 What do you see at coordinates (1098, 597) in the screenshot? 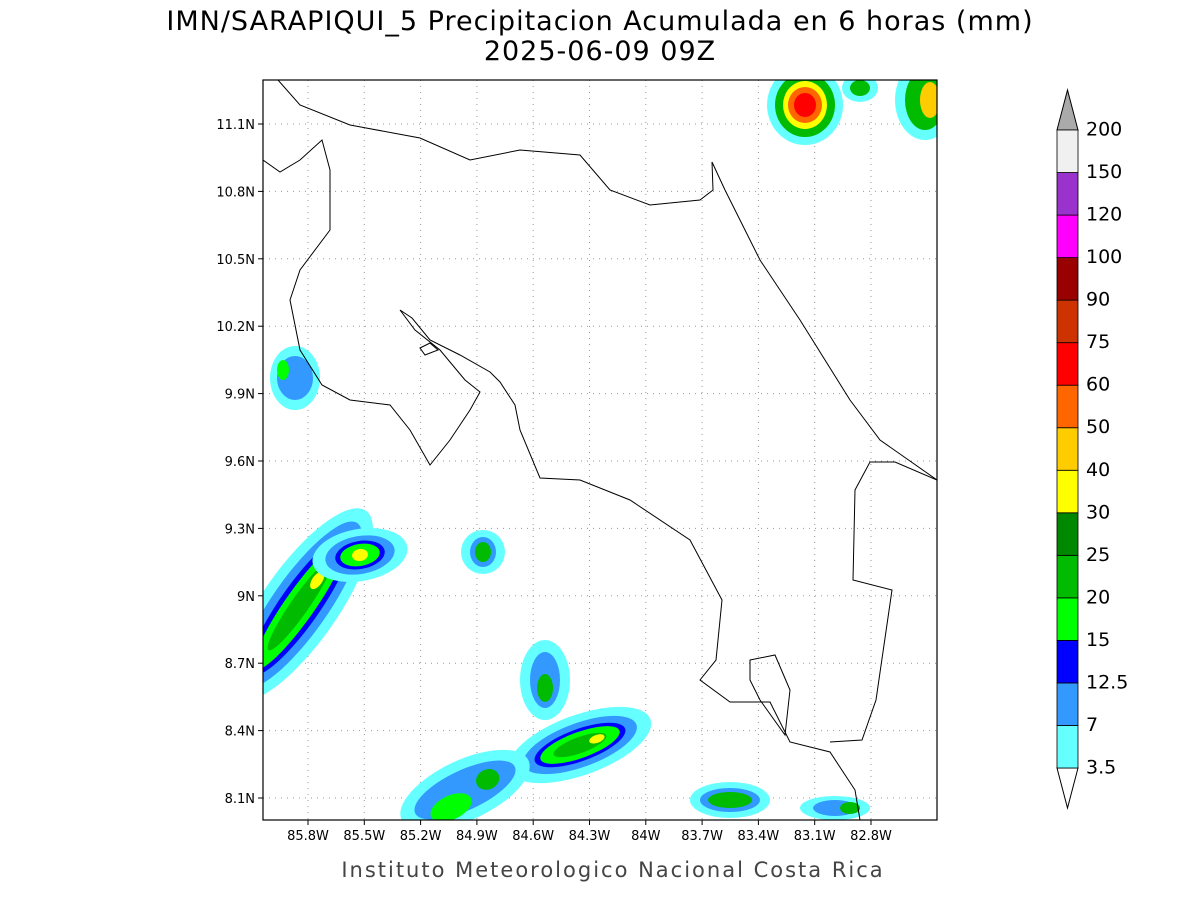
I see `colorbar-label: 20` at bounding box center [1098, 597].